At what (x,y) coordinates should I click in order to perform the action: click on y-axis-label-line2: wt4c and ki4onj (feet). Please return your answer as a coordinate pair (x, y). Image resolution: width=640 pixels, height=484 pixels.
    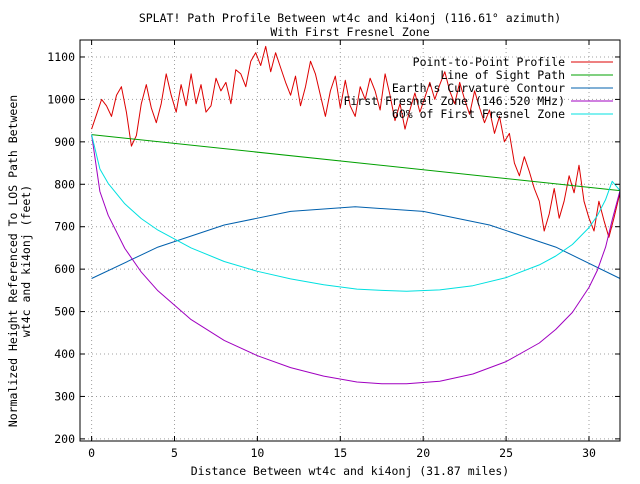
    Looking at the image, I should click on (26, 261).